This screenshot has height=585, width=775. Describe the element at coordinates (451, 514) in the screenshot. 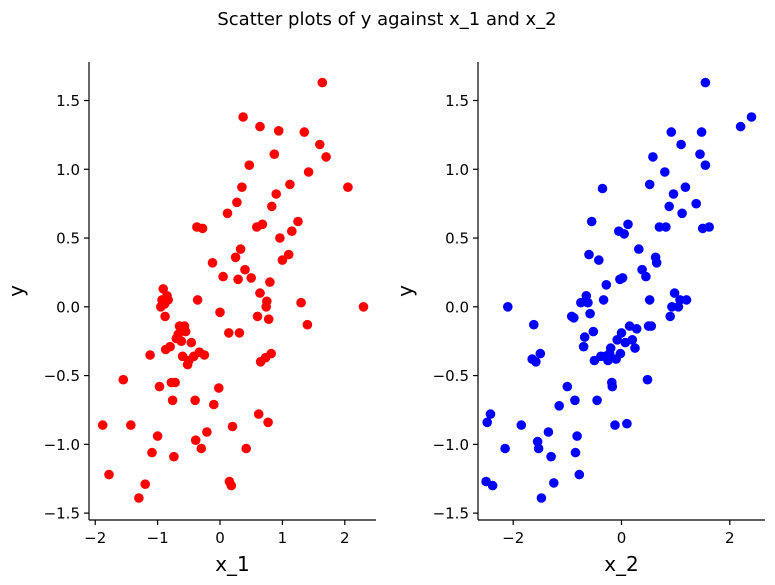

I see `y-tick-label: −1.5` at that location.